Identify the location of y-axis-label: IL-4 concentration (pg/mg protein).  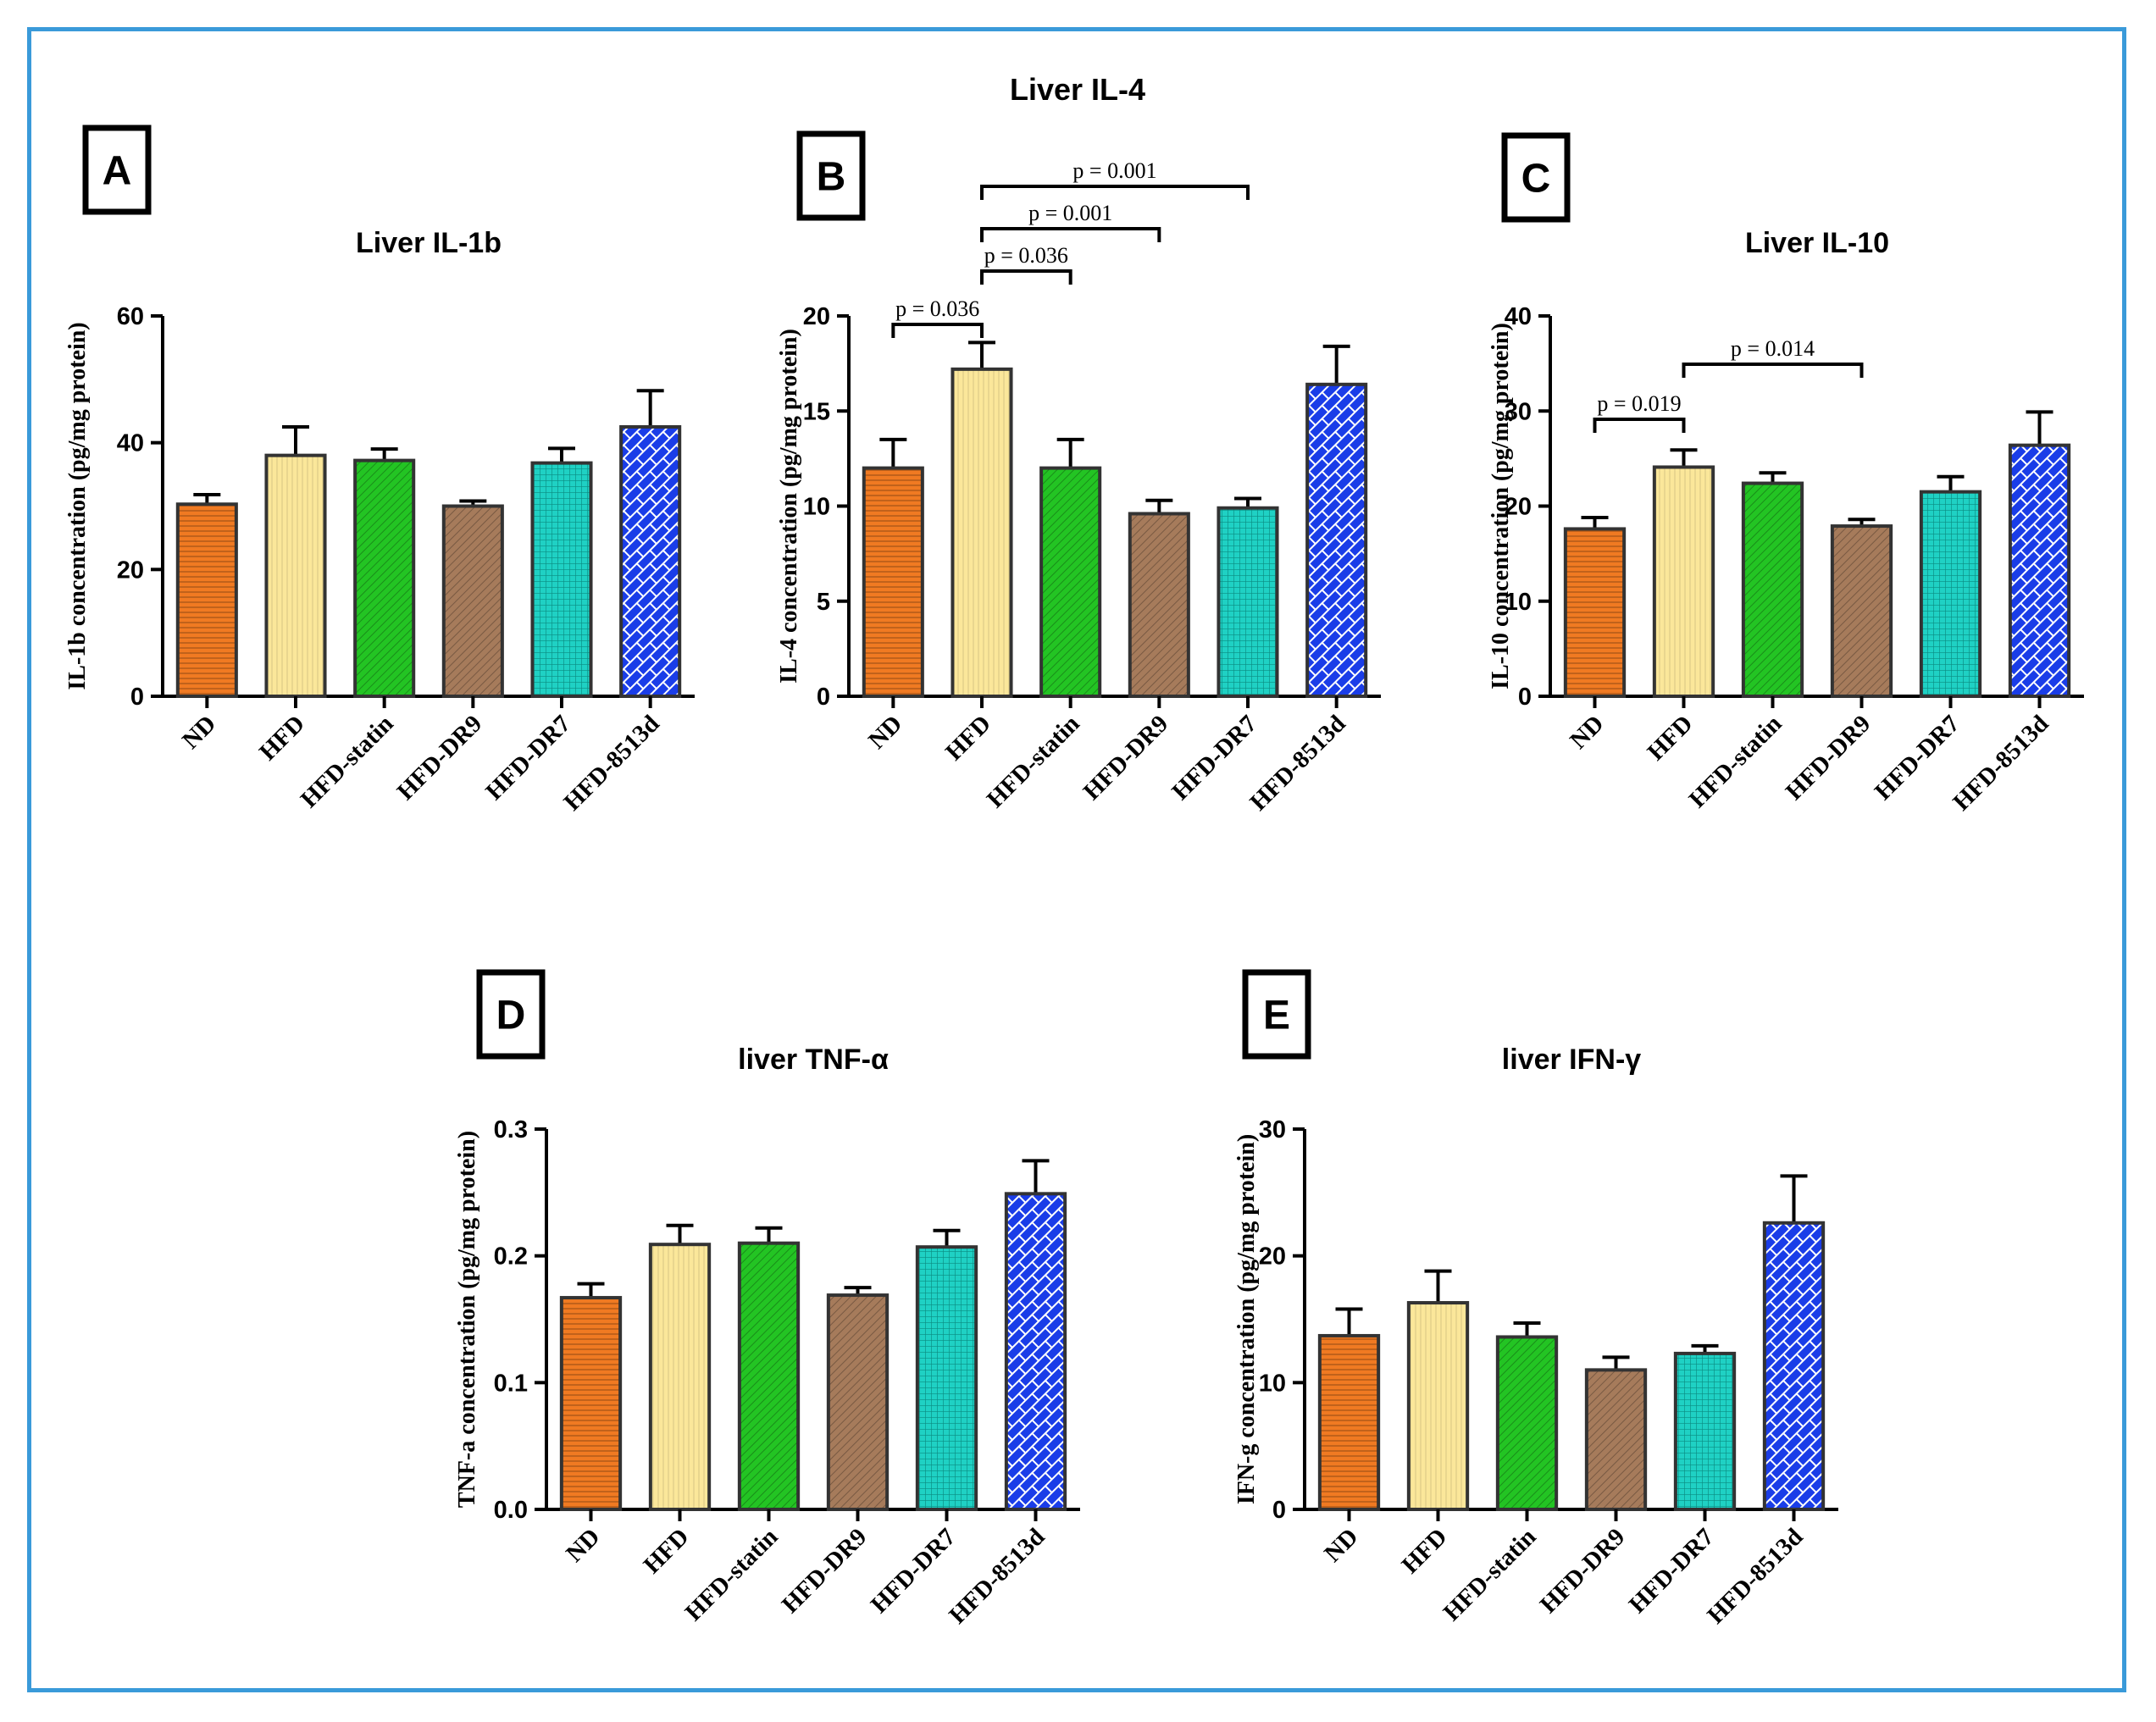
(789, 506).